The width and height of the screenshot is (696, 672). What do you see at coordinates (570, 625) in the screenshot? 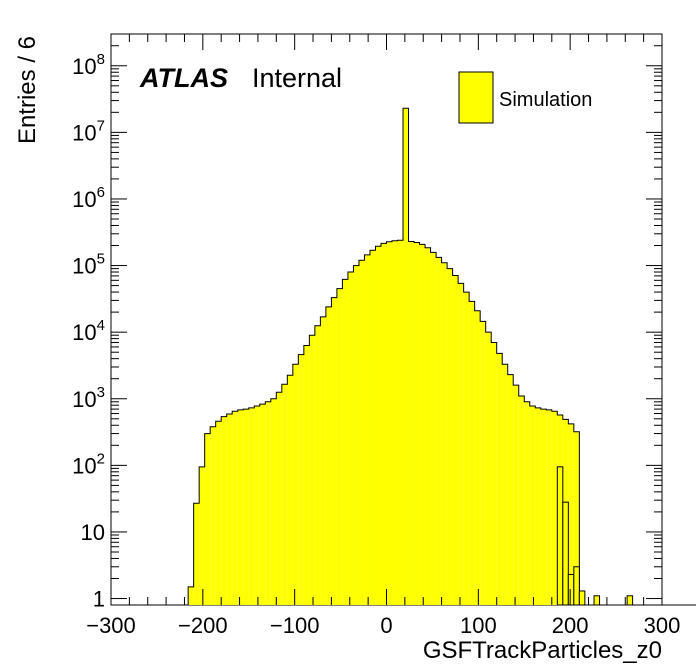
I see `x-tick-label: 200` at bounding box center [570, 625].